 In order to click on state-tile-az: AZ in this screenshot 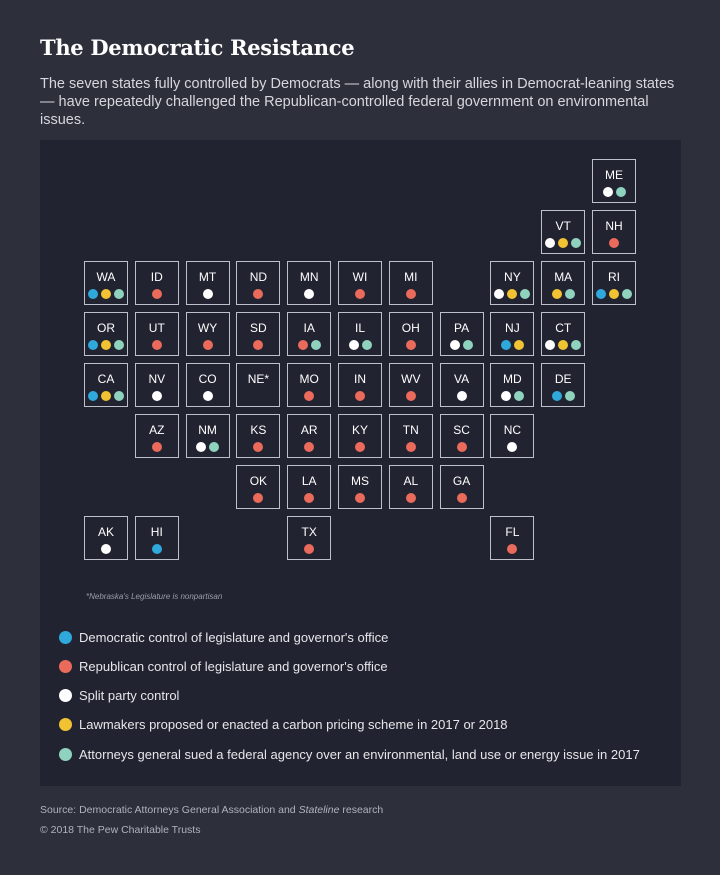, I will do `click(156, 436)`.